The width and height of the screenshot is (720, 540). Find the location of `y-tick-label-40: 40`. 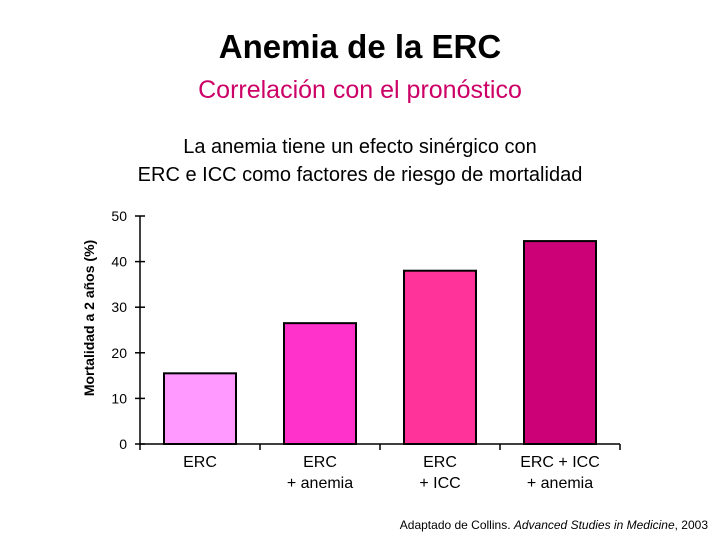

y-tick-label-40: 40 is located at coordinates (119, 262).